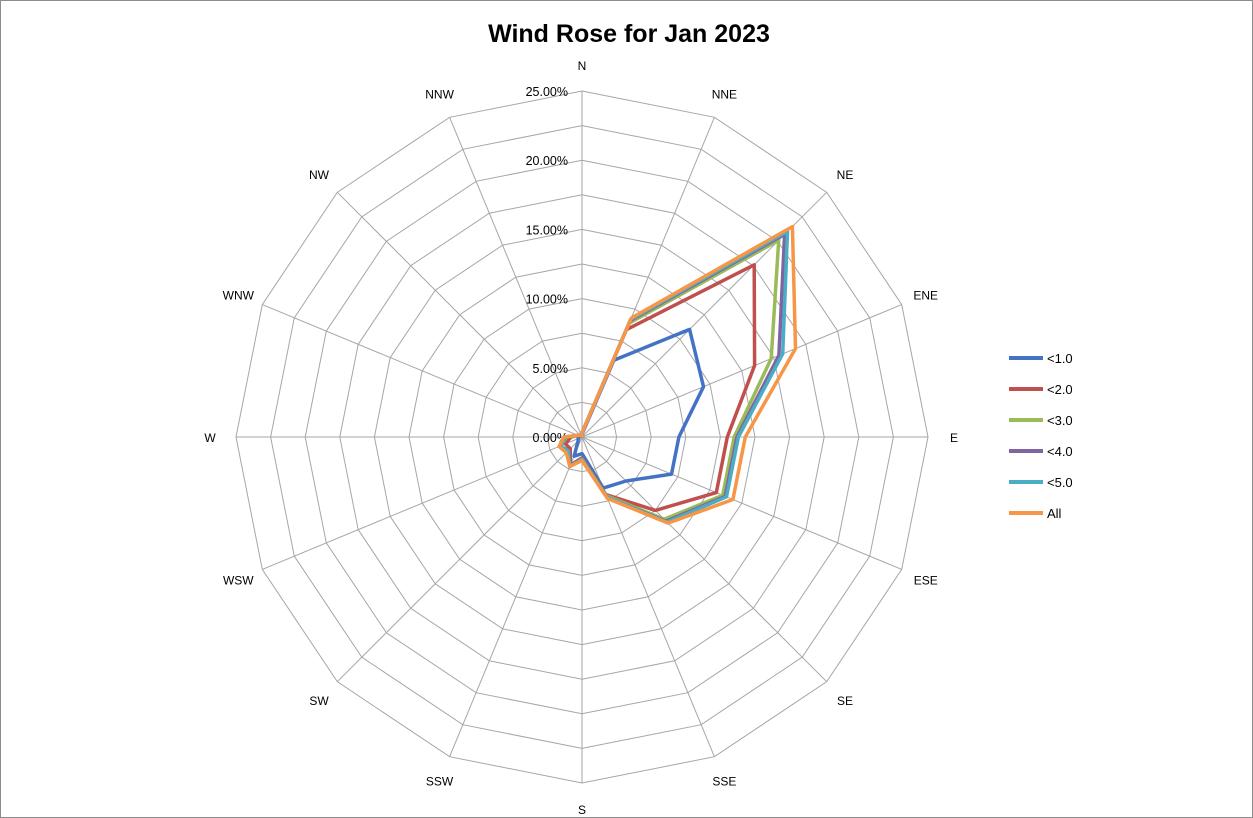 This screenshot has width=1253, height=818. I want to click on direction-label-se: SE, so click(845, 701).